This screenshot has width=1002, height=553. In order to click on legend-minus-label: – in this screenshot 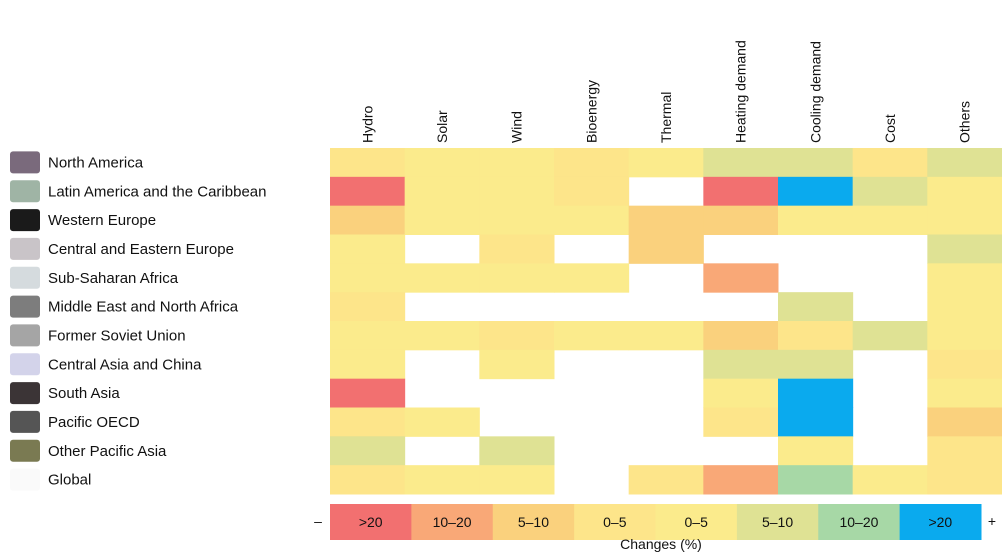, I will do `click(318, 521)`.